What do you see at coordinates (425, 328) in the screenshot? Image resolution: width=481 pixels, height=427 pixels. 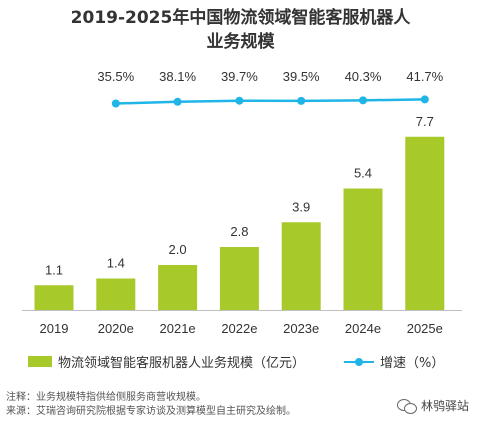 I see `x-tick-label-2025e: 2025e` at bounding box center [425, 328].